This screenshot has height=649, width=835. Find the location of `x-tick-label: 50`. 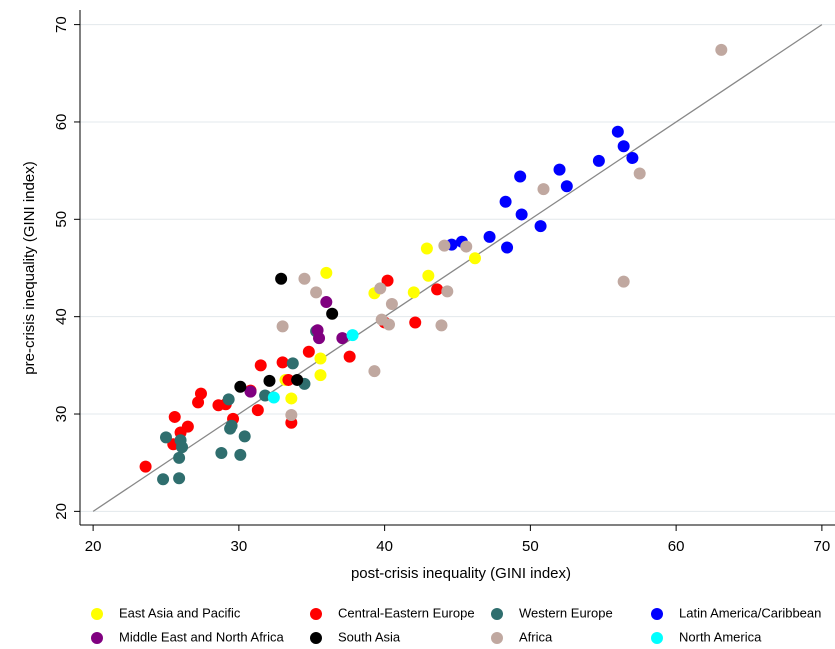

x-tick-label: 50 is located at coordinates (530, 546).